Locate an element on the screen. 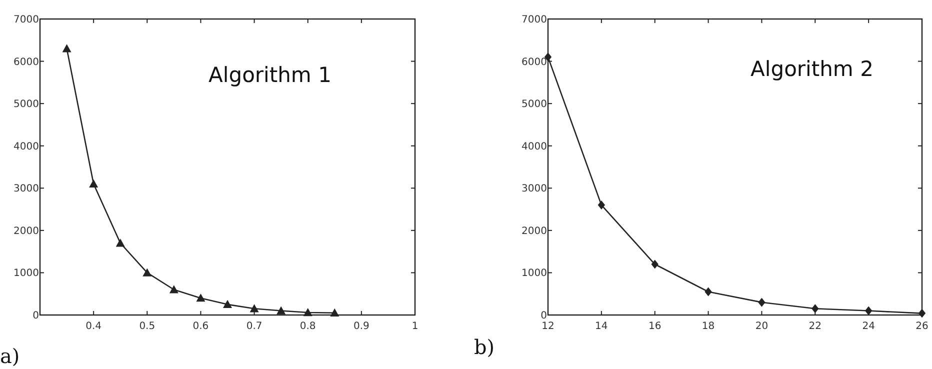 The image size is (932, 369). text: a) is located at coordinates (10, 356).